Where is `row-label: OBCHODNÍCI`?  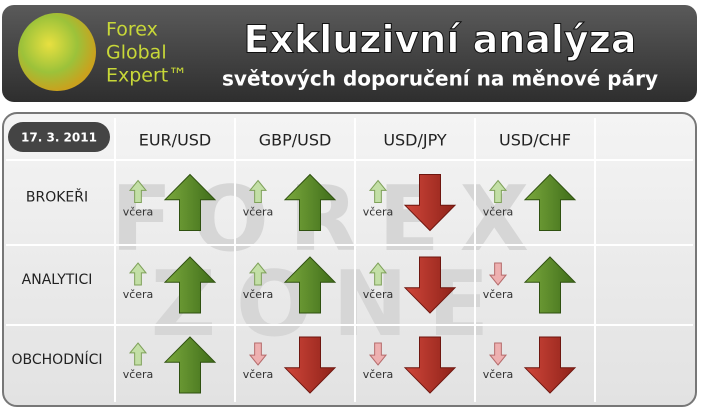
row-label: OBCHODNÍCI is located at coordinates (57, 359).